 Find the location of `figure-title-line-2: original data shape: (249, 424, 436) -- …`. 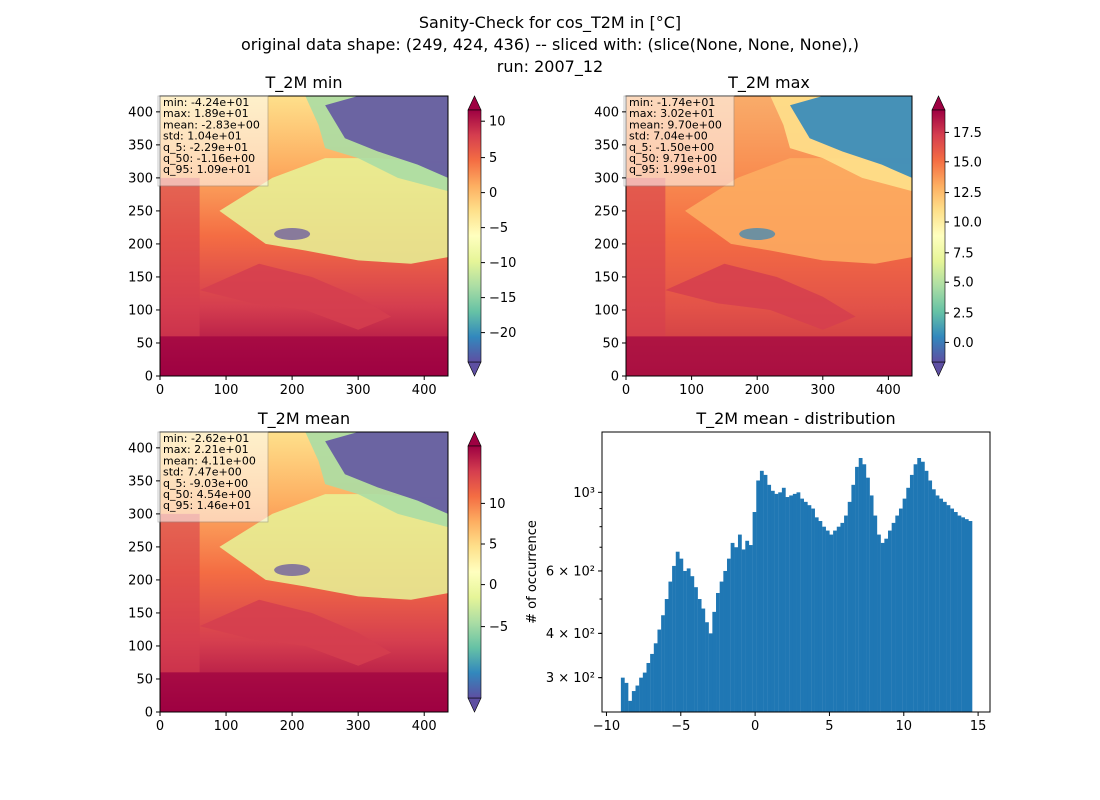

figure-title-line-2: original data shape: (249, 424, 436) -- … is located at coordinates (550, 44).